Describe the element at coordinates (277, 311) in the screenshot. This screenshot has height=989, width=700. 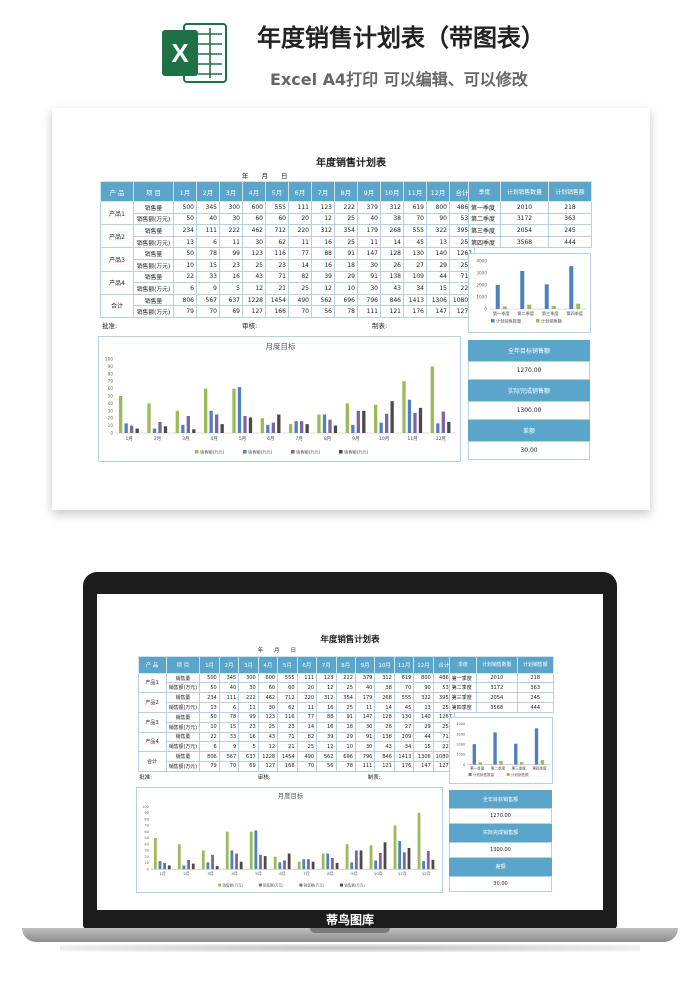
I see `value-cell: 166` at that location.